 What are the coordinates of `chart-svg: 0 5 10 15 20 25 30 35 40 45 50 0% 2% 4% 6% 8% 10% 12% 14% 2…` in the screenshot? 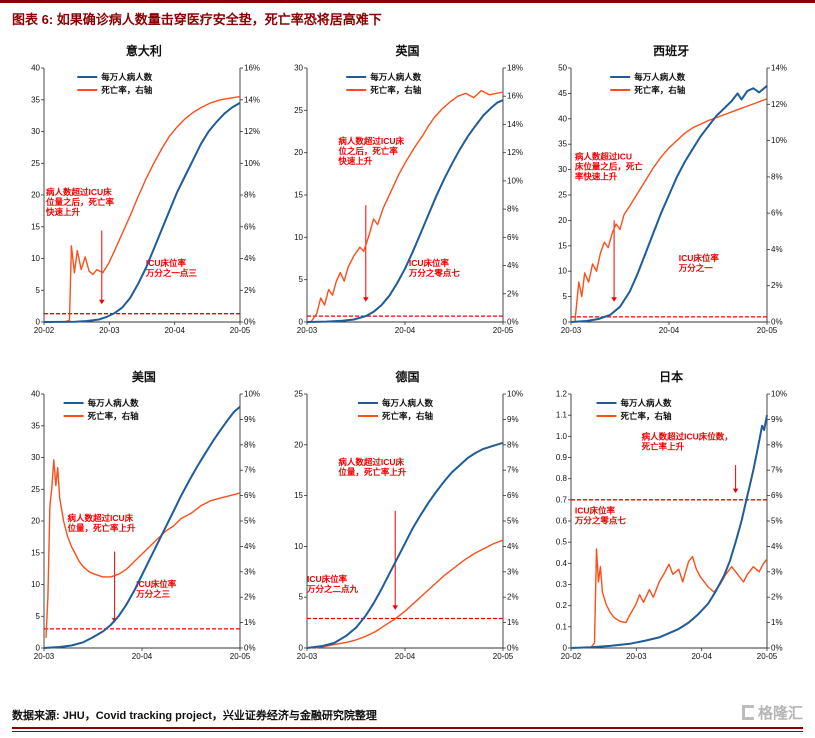 It's located at (672, 200).